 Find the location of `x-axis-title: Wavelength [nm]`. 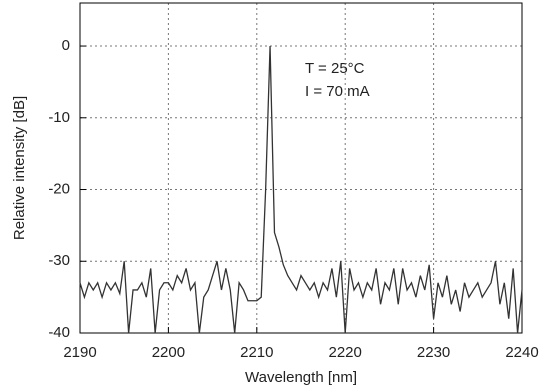

x-axis-title: Wavelength [nm] is located at coordinates (301, 377).